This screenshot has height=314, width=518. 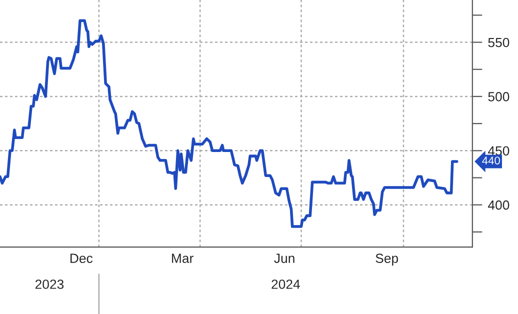 What do you see at coordinates (491, 160) in the screenshot?
I see `annotation: 440` at bounding box center [491, 160].